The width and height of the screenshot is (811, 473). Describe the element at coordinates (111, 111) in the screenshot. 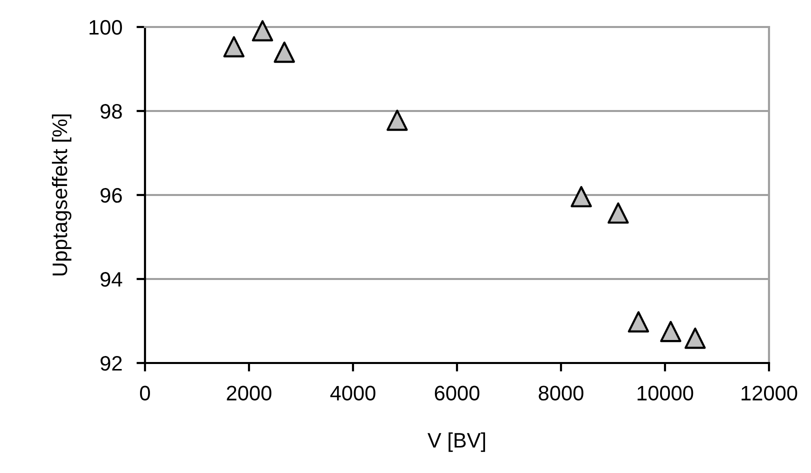

I see `y-tick-label: 98` at that location.